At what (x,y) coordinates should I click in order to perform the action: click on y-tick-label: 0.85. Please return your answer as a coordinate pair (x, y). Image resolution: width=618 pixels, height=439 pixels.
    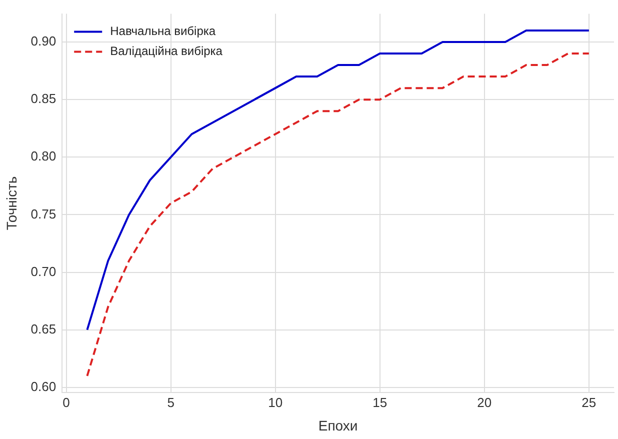
    Looking at the image, I should click on (43, 98).